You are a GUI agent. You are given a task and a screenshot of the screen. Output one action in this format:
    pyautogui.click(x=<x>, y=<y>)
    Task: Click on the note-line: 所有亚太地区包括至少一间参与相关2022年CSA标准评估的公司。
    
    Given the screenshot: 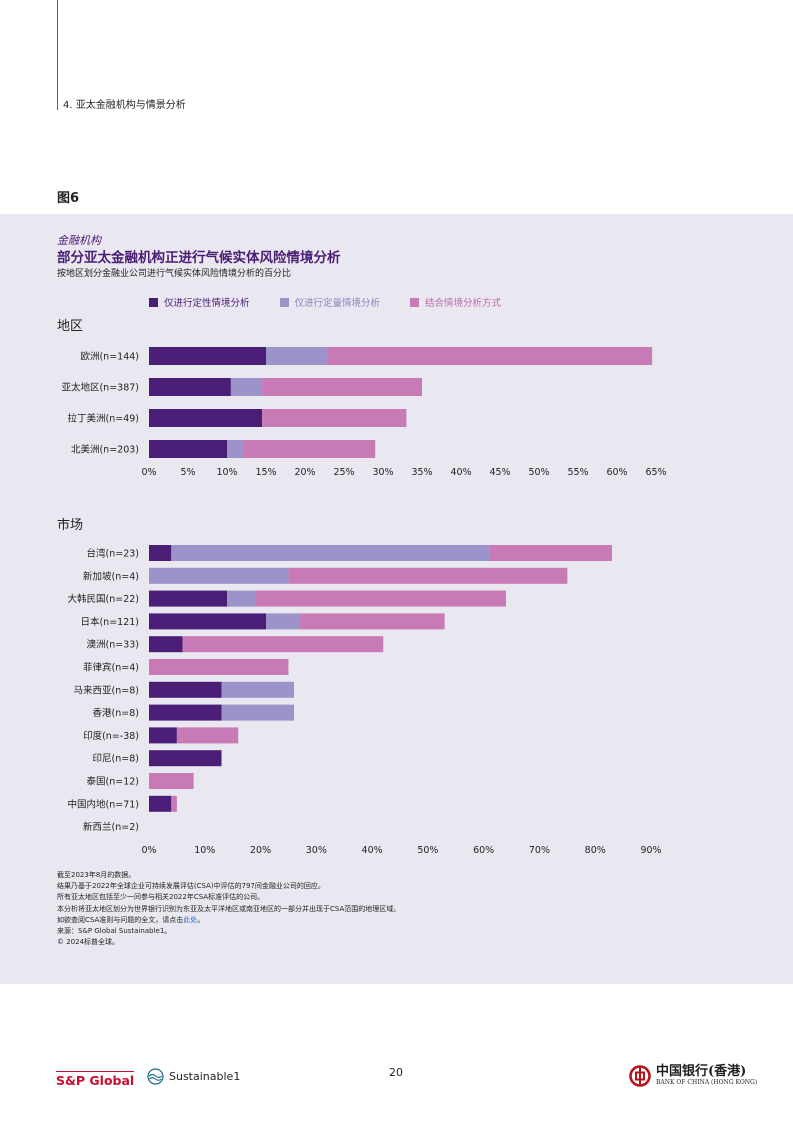 What is the action you would take?
    pyautogui.click(x=161, y=897)
    